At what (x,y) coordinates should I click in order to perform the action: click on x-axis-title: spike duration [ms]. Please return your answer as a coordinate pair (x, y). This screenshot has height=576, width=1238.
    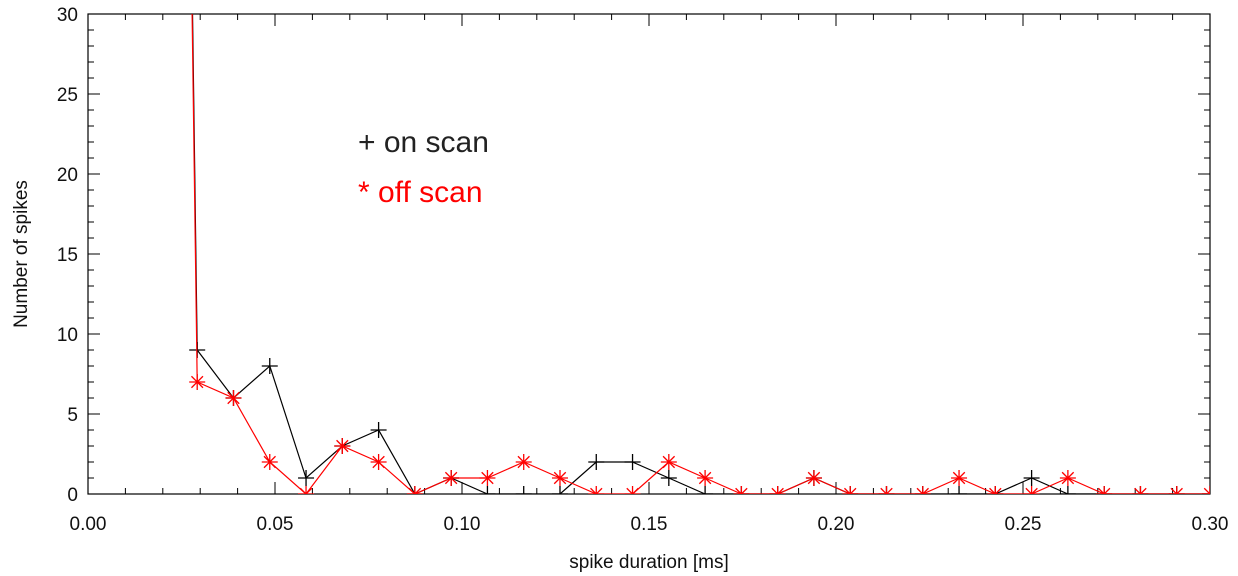
    Looking at the image, I should click on (648, 562).